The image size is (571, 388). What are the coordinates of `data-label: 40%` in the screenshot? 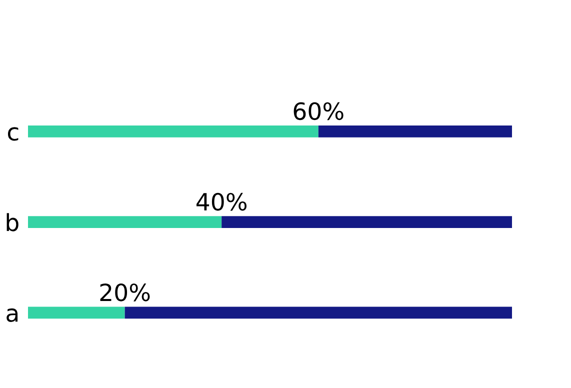 It's located at (221, 201).